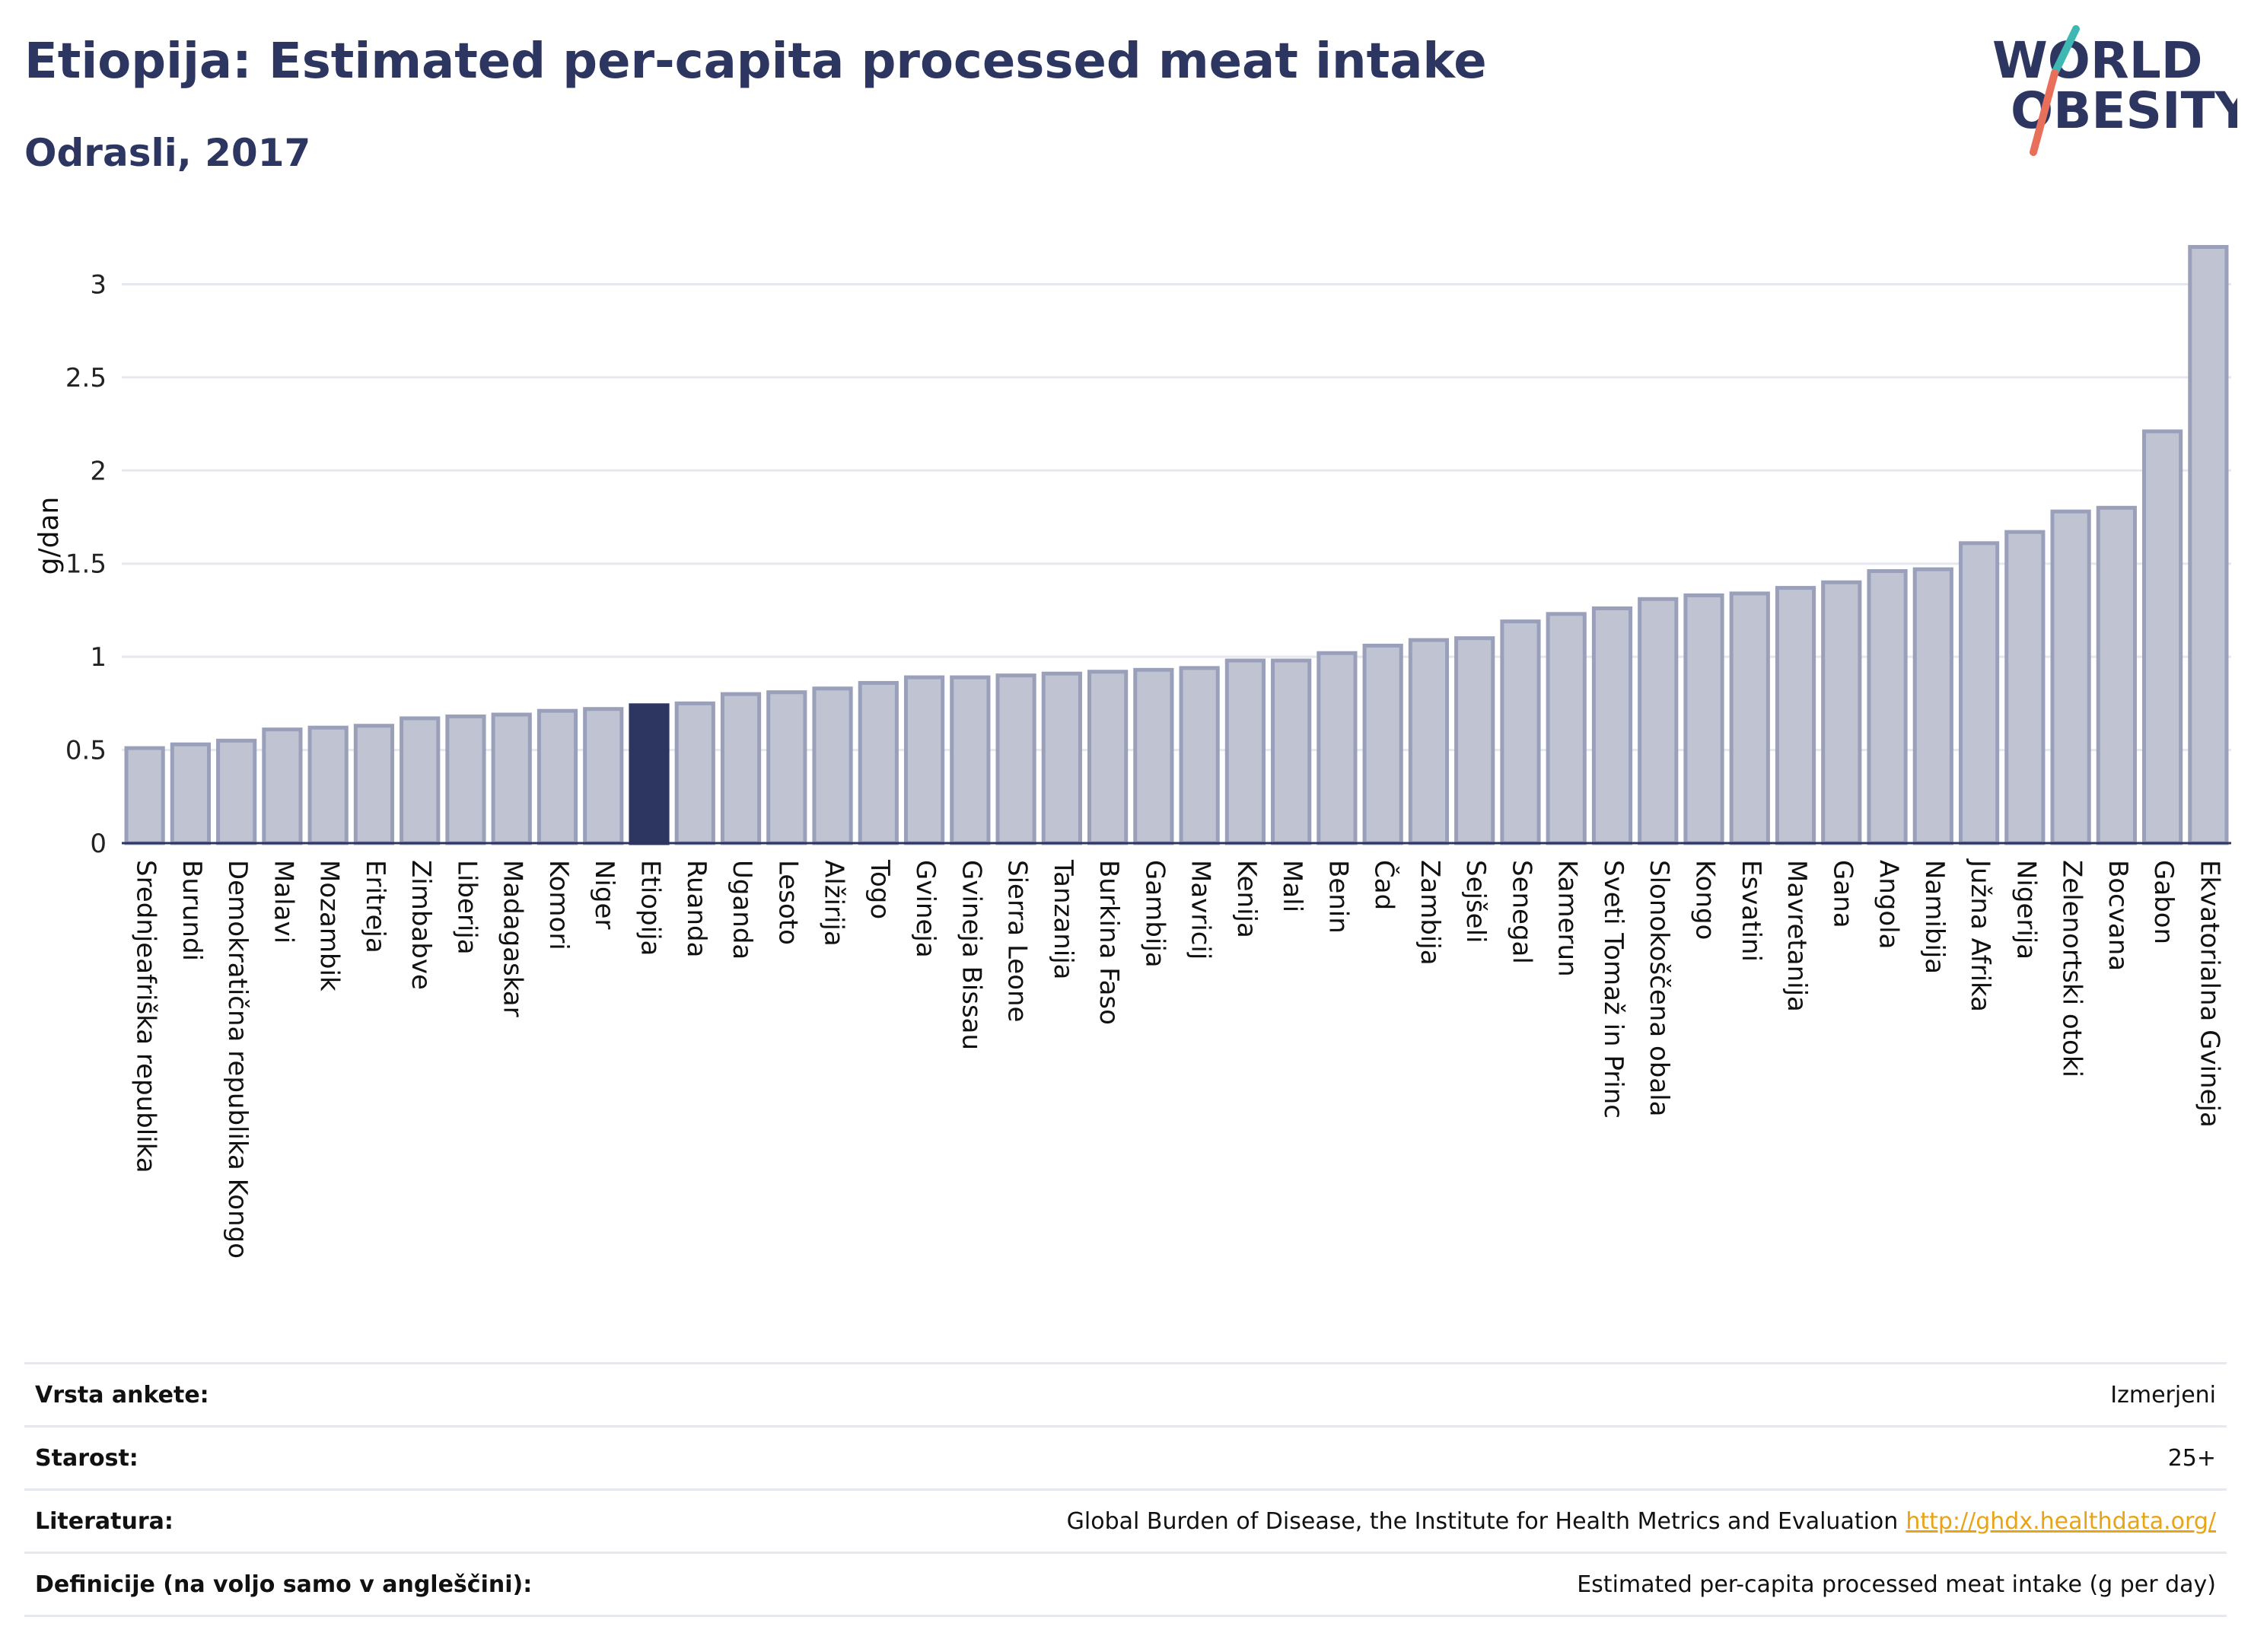  I want to click on y-tick-label: 2, so click(98, 471).